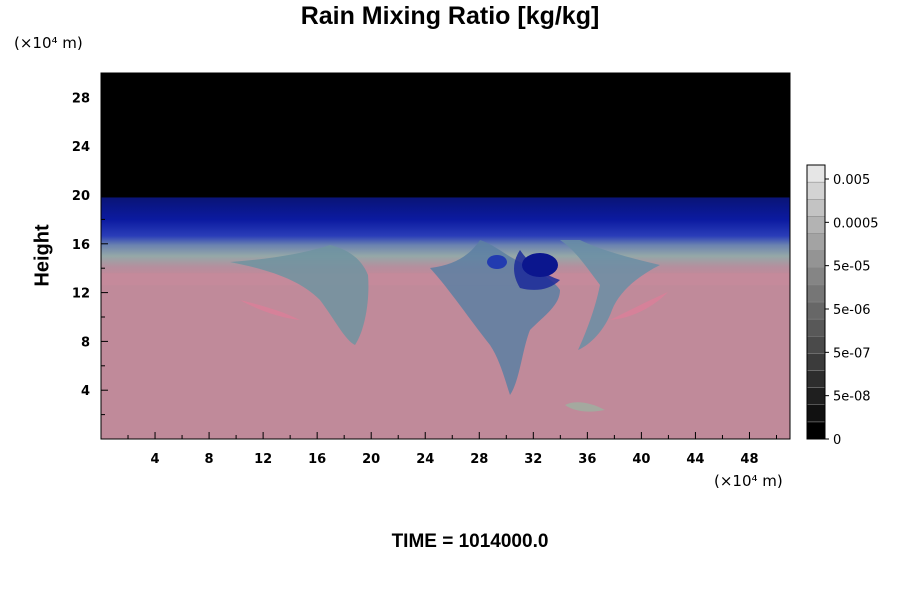  I want to click on y-unit-label: (×10⁴ m), so click(48, 43).